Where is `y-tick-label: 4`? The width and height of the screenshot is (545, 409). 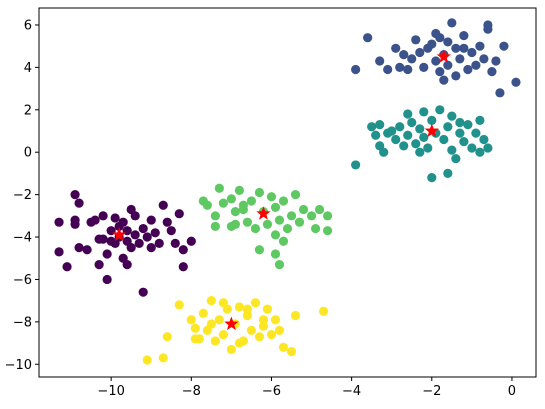
y-tick-label: 4 is located at coordinates (28, 68).